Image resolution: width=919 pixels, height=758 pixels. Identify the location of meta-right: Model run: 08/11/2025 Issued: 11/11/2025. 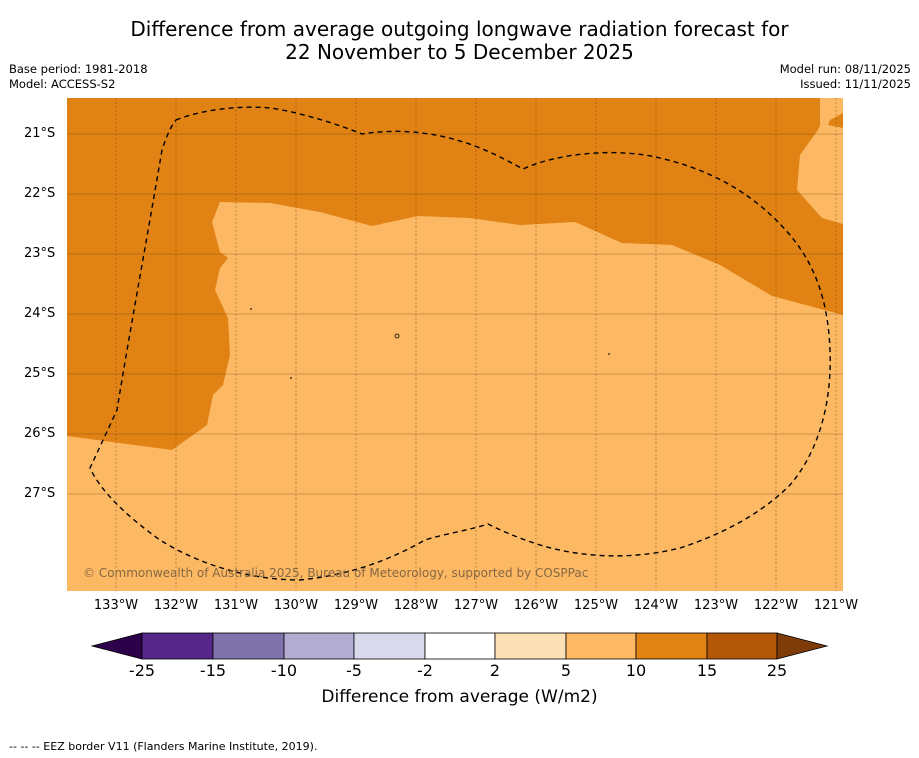
(845, 77).